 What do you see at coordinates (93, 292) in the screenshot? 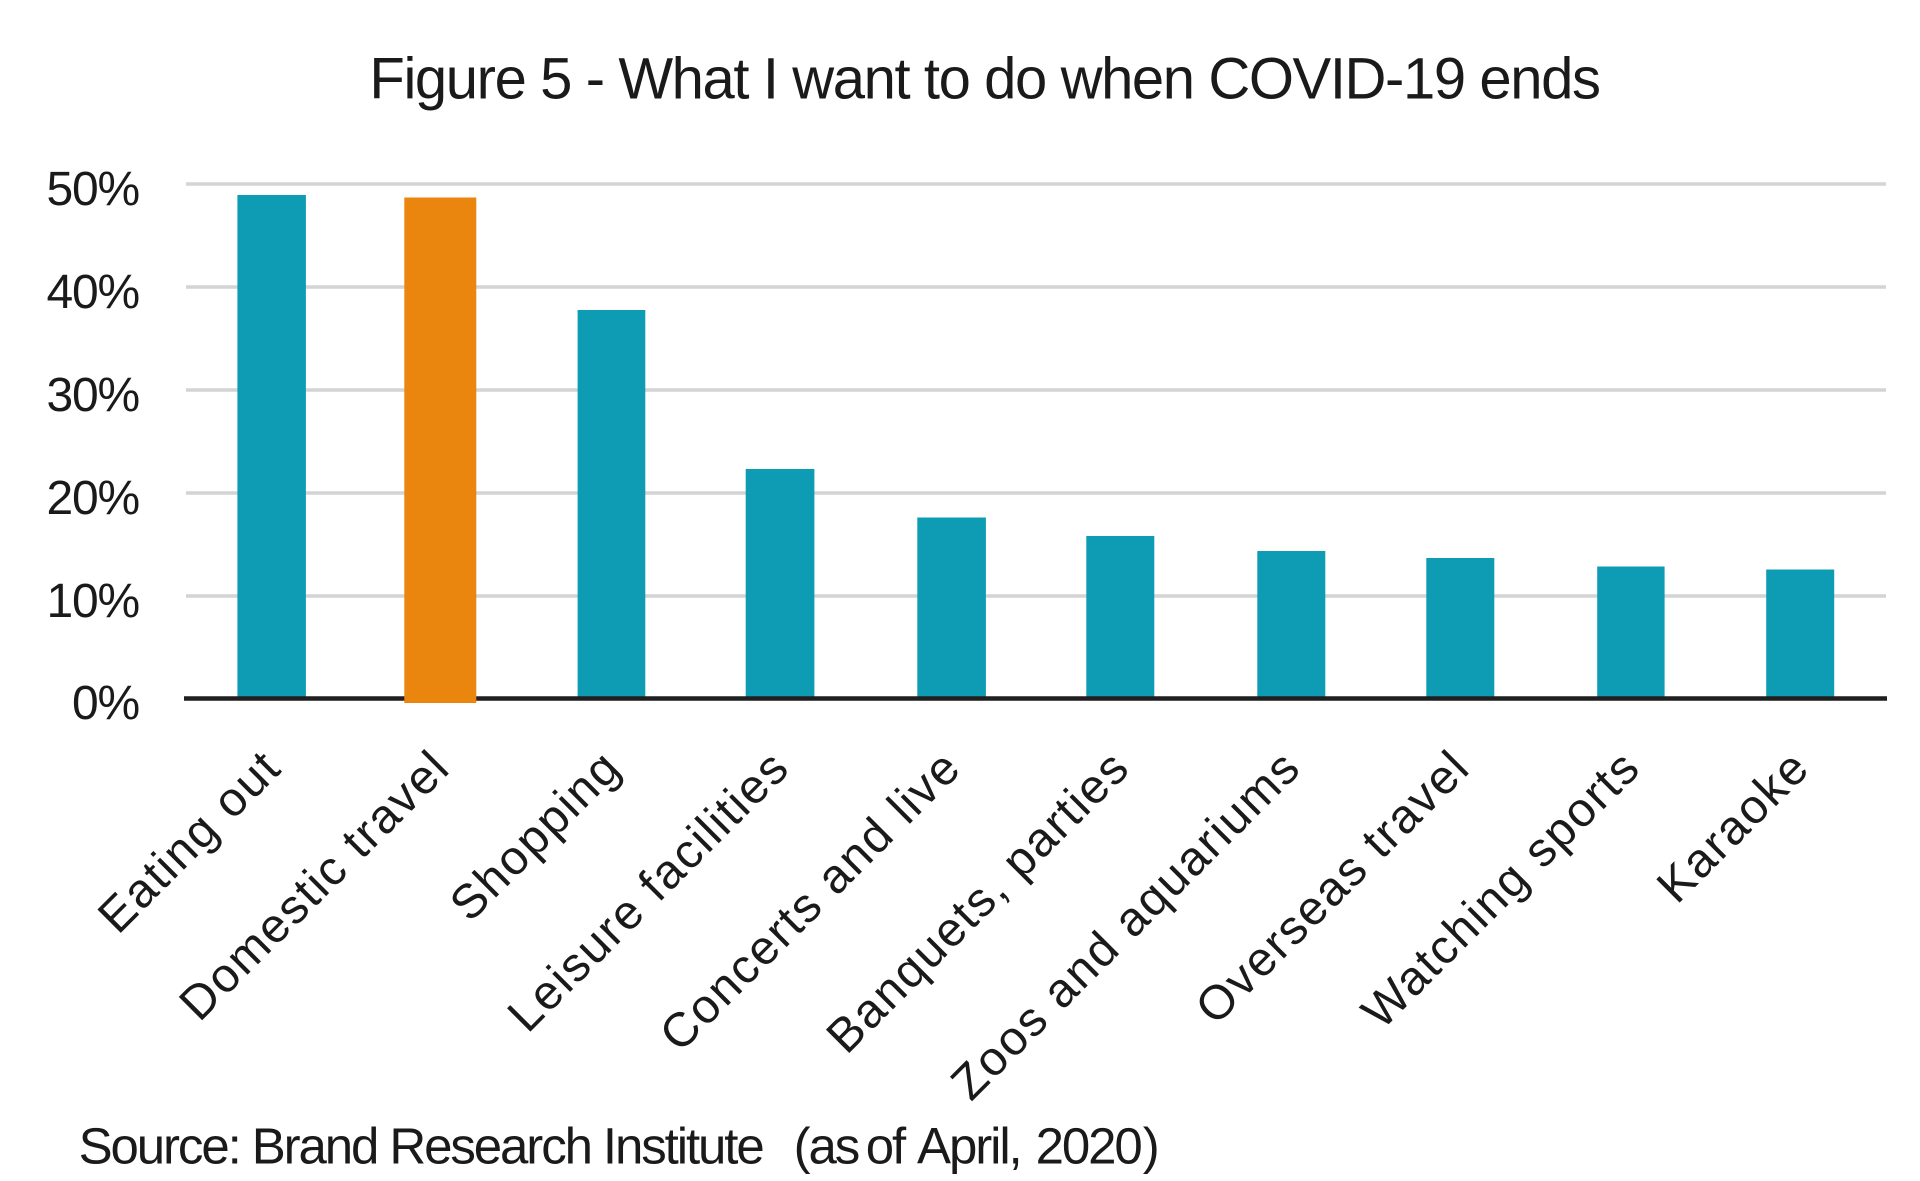
I see `svg-text: 40%` at bounding box center [93, 292].